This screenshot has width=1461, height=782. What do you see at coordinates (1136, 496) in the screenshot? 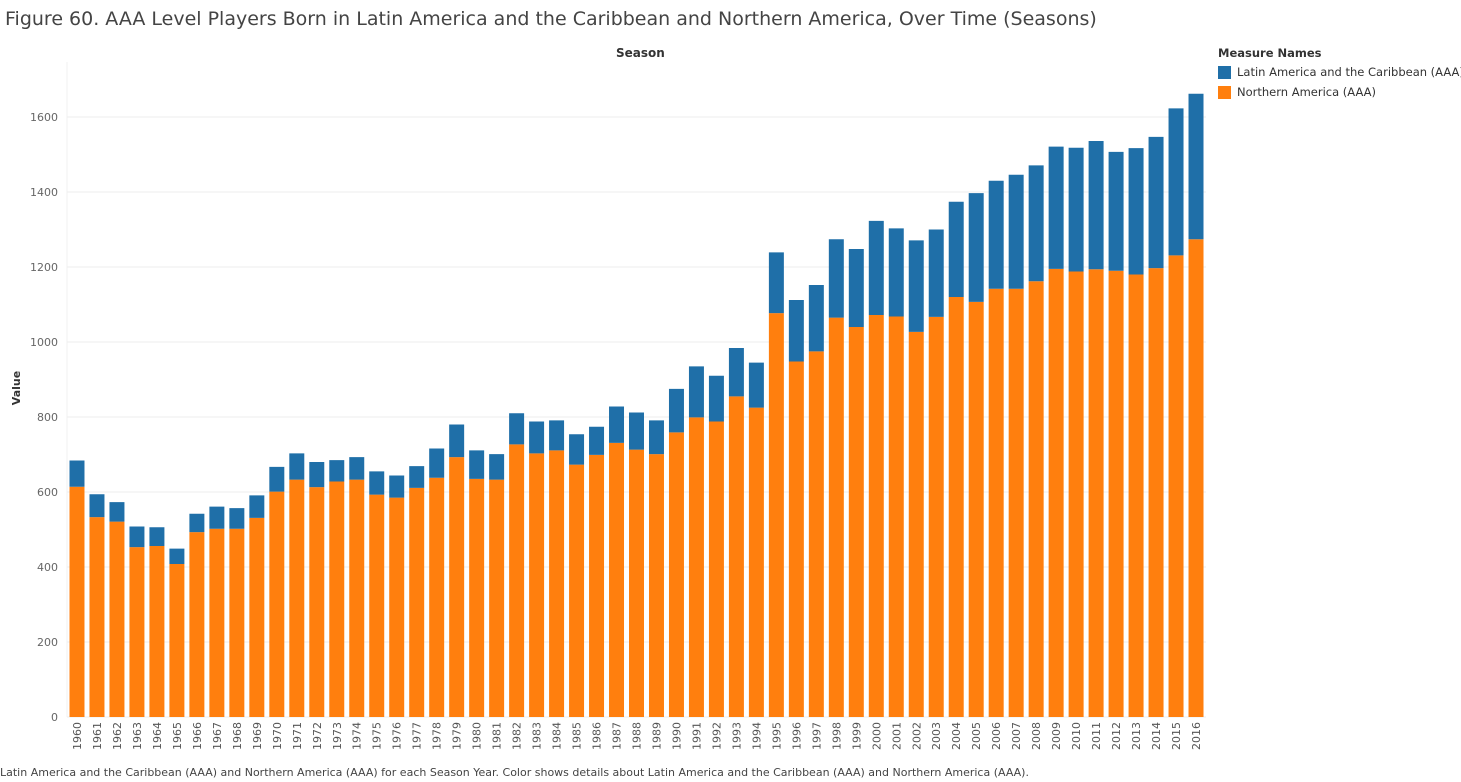
I see `bar-northern-america-2013` at bounding box center [1136, 496].